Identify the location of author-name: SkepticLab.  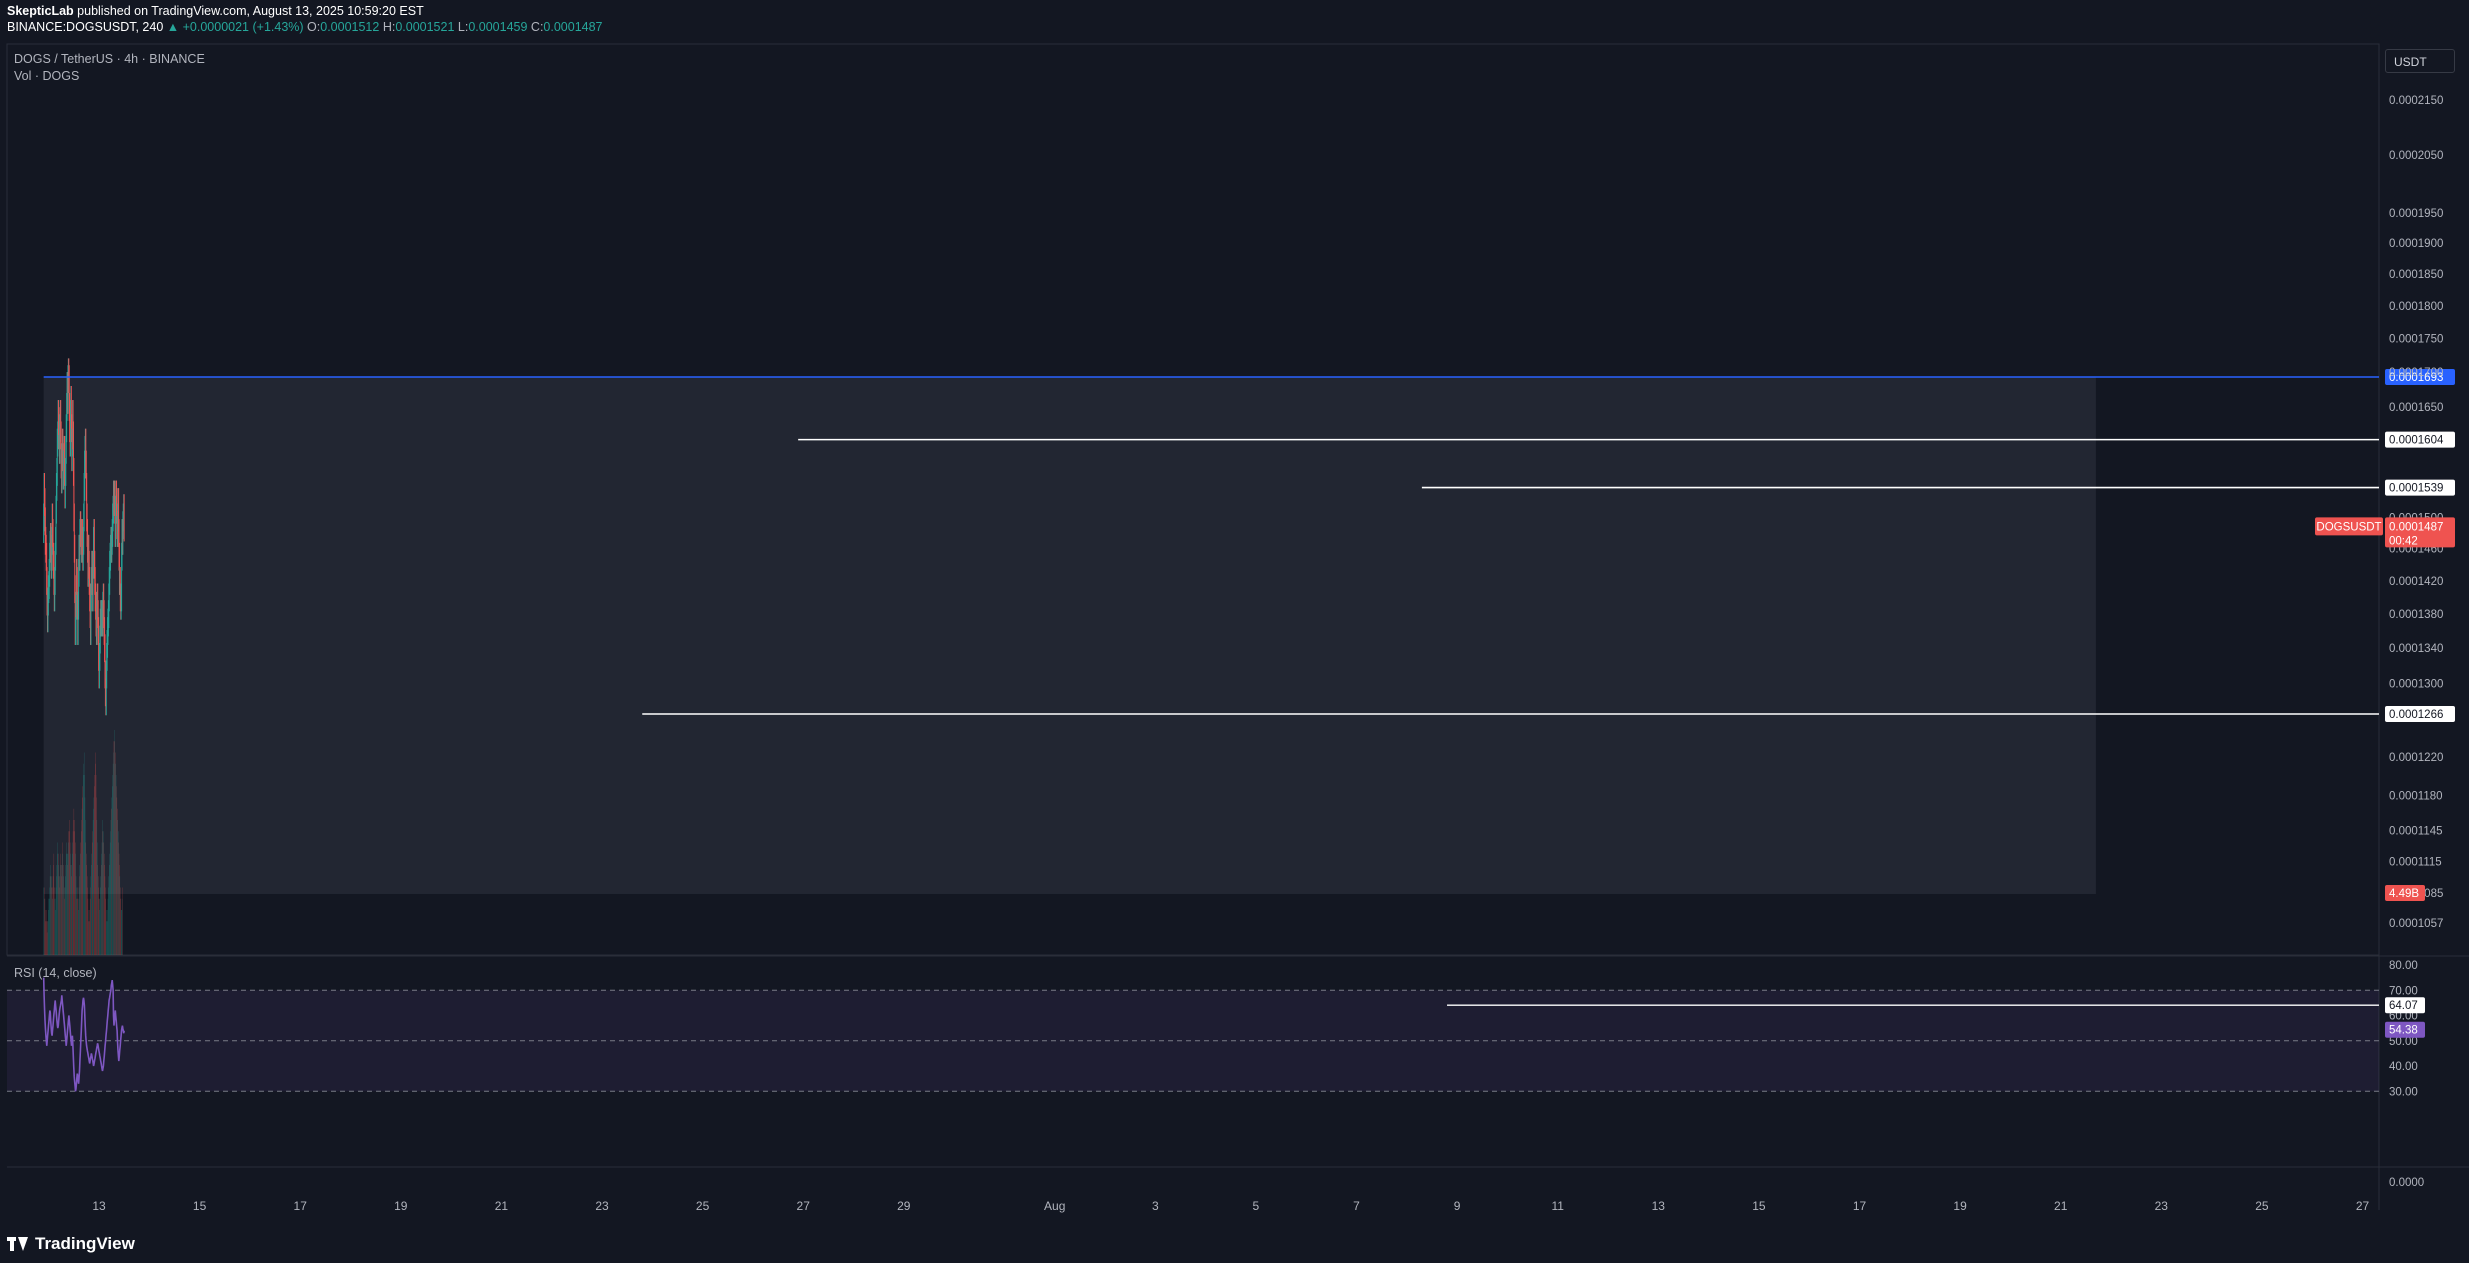
(40, 11).